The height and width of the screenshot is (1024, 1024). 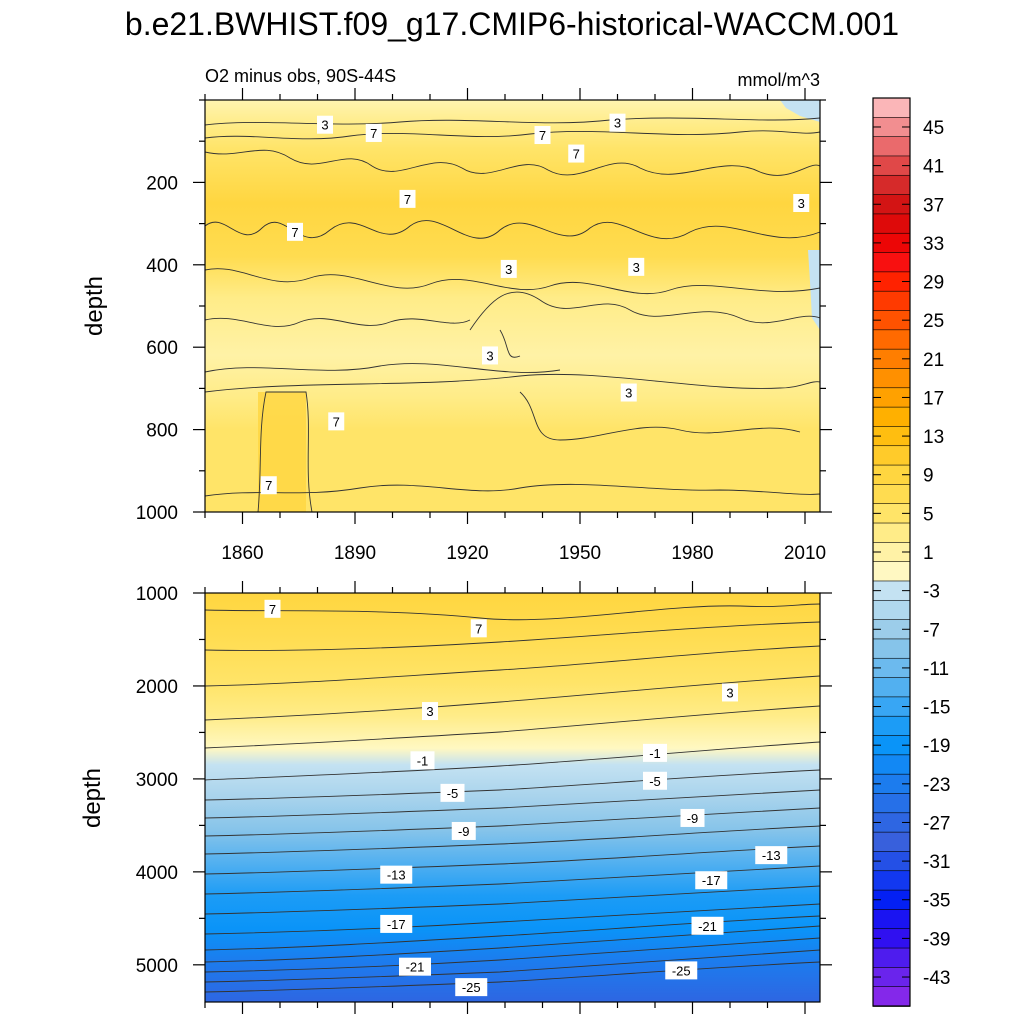 What do you see at coordinates (162, 431) in the screenshot?
I see `y-tick-label: 800` at bounding box center [162, 431].